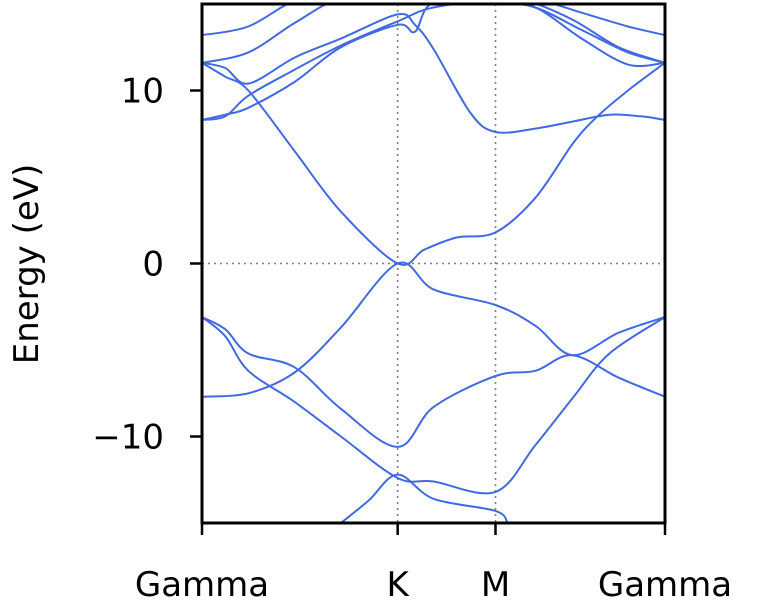 The image size is (757, 611). Describe the element at coordinates (495, 585) in the screenshot. I see `x-tick-label: M` at that location.